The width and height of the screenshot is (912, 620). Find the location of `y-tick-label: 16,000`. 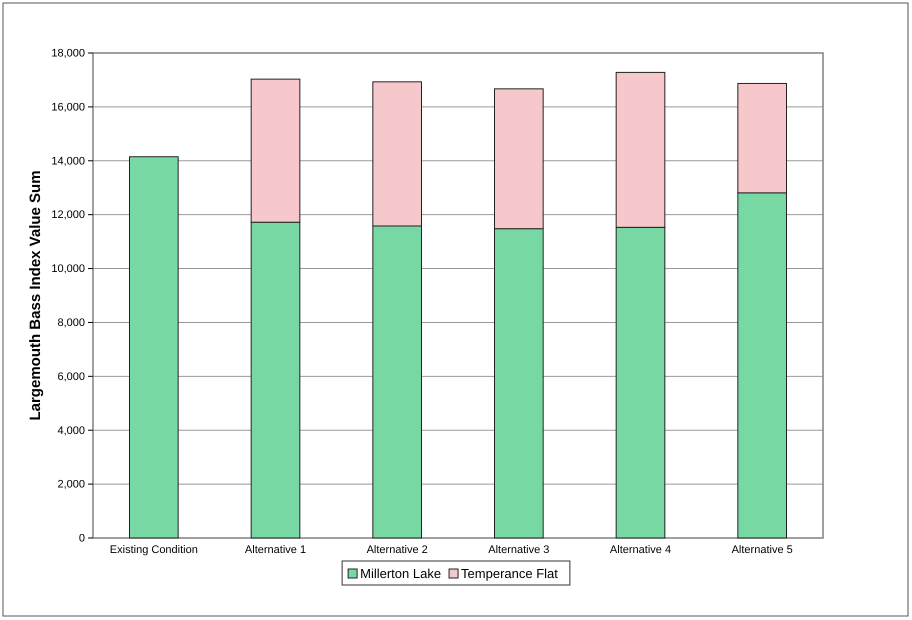

y-tick-label: 16,000 is located at coordinates (68, 107).